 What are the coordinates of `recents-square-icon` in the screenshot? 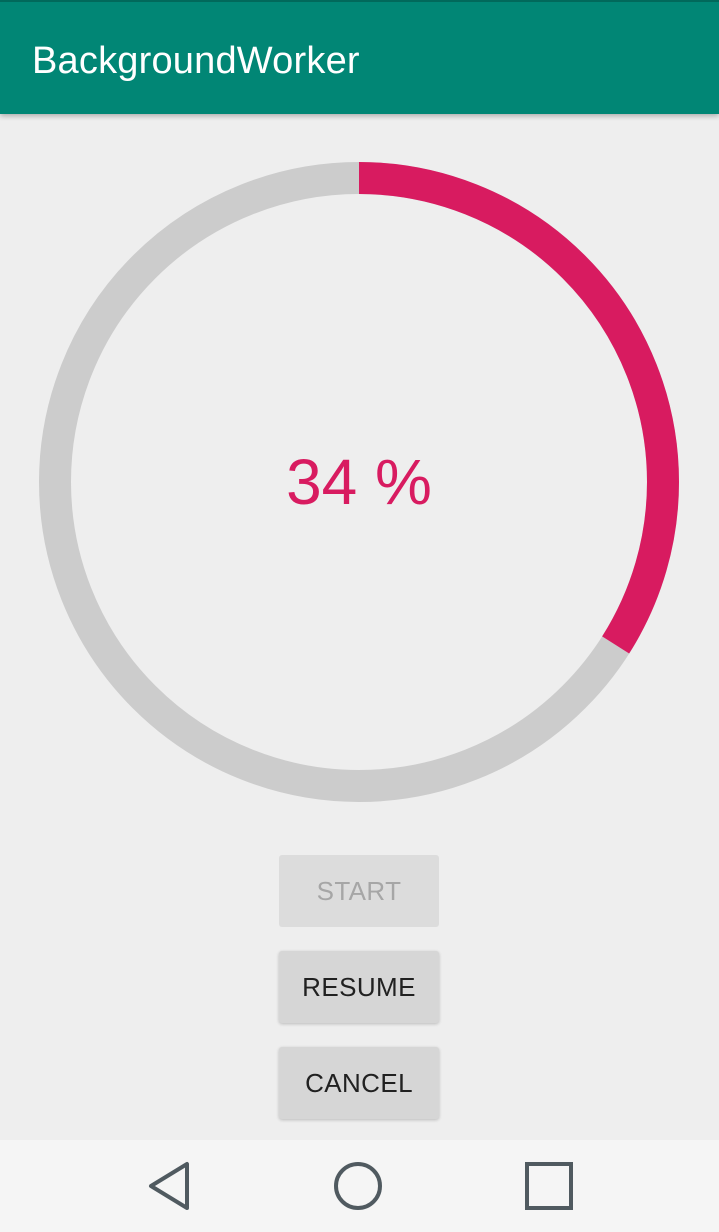 It's located at (549, 1186).